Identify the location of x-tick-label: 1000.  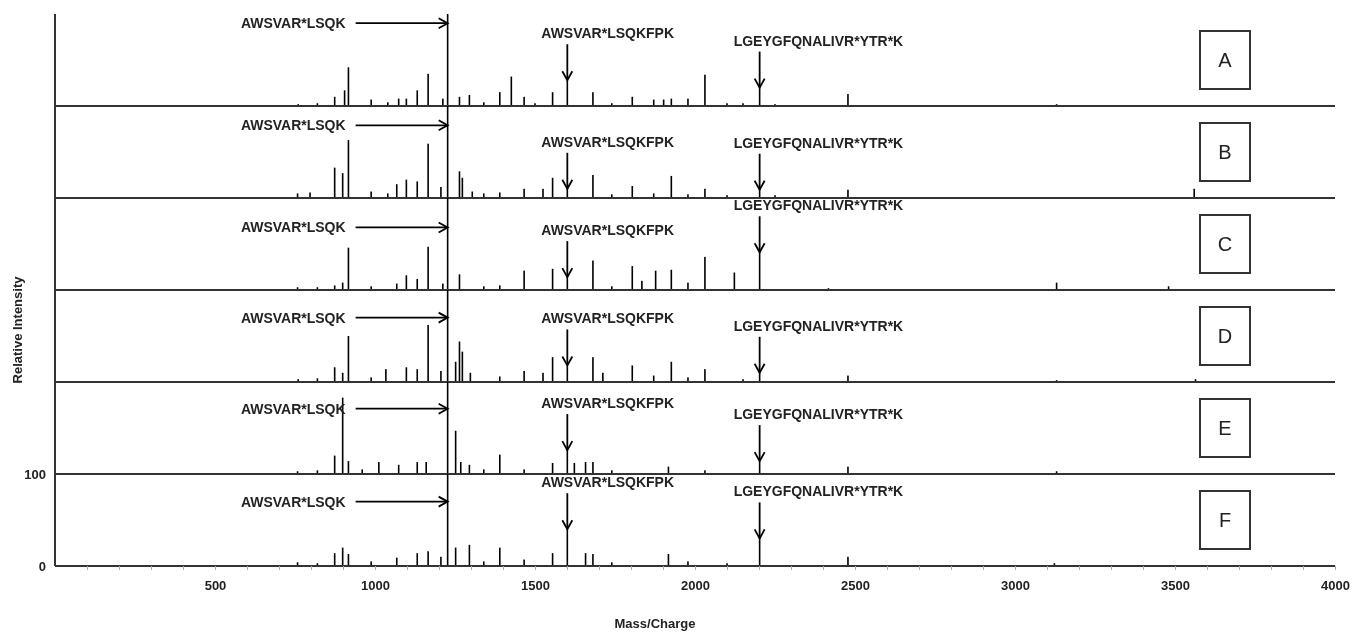
(375, 585).